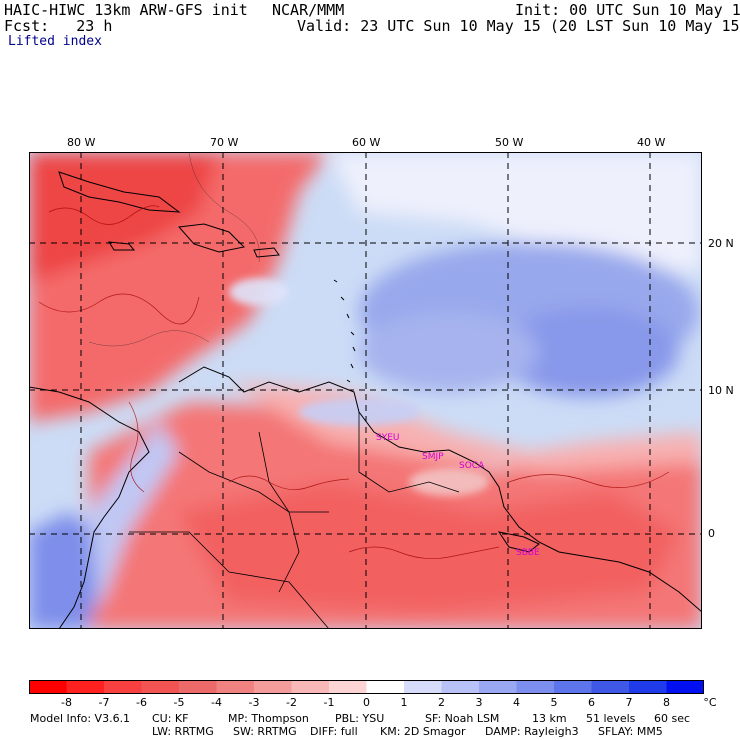  Describe the element at coordinates (329, 702) in the screenshot. I see `colorbar-tick-label: -1` at that location.